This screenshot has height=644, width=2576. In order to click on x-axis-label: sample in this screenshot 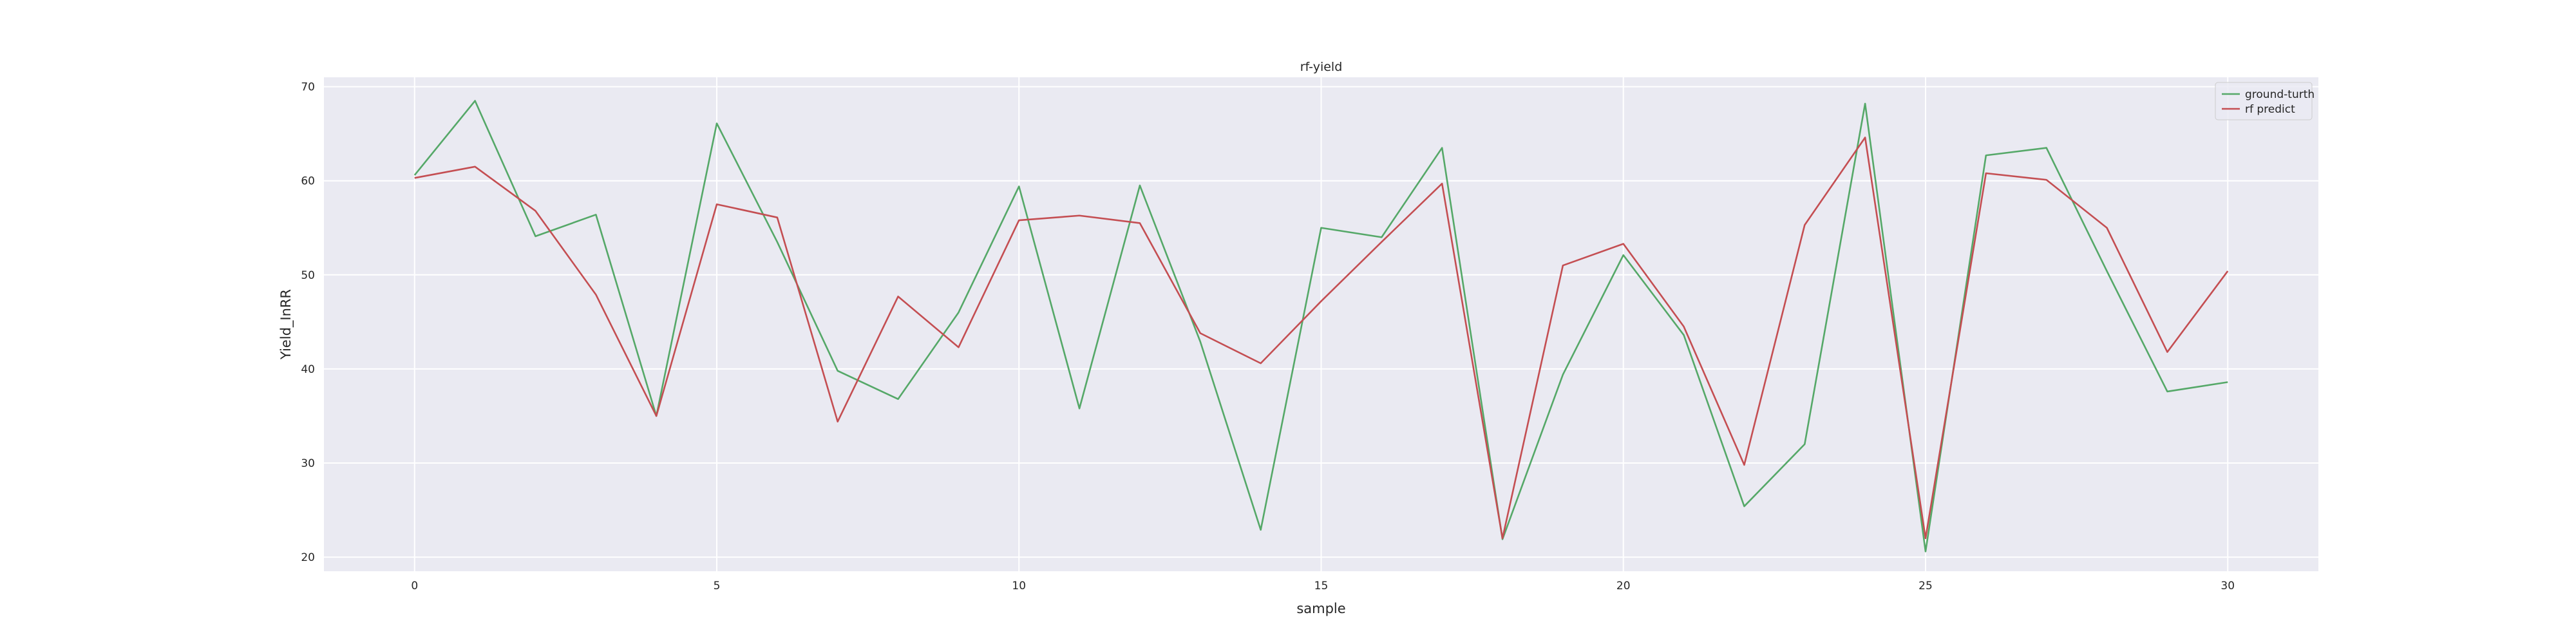, I will do `click(1320, 608)`.